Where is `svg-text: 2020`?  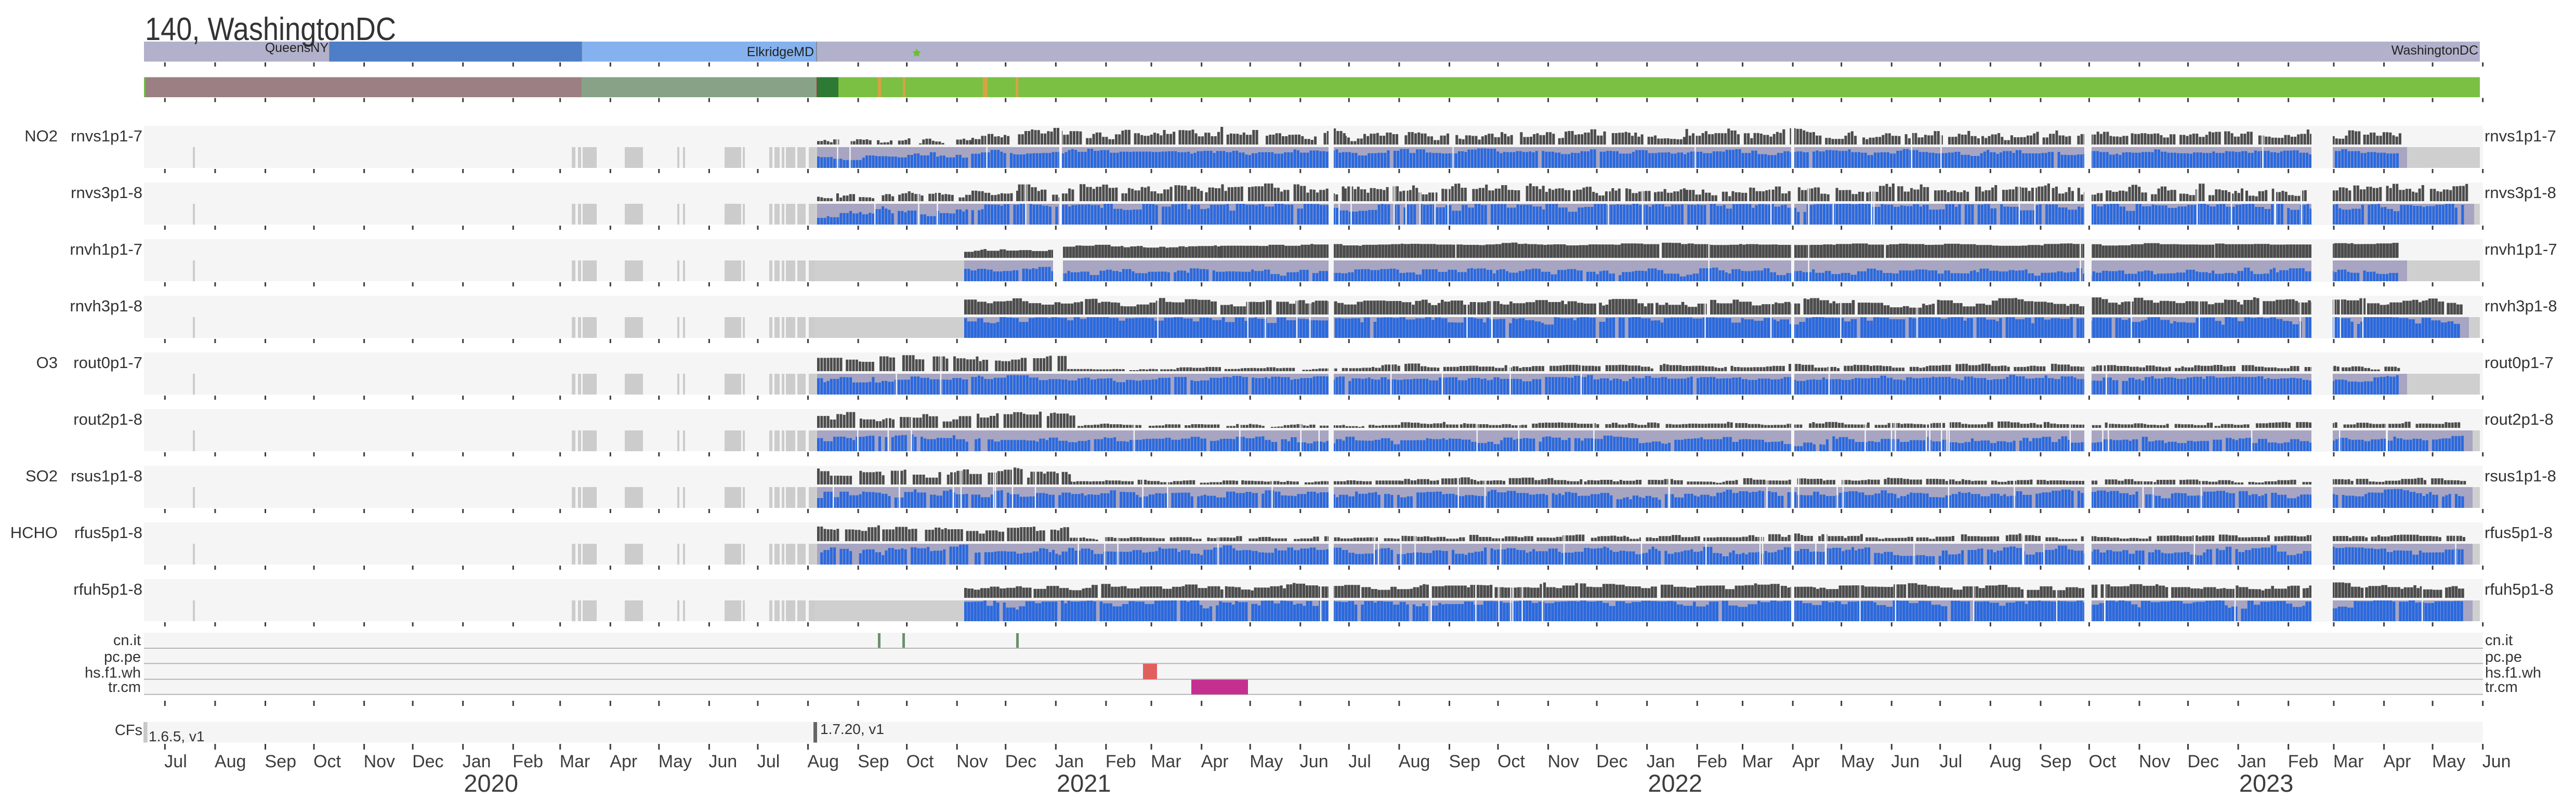 svg-text: 2020 is located at coordinates (491, 783).